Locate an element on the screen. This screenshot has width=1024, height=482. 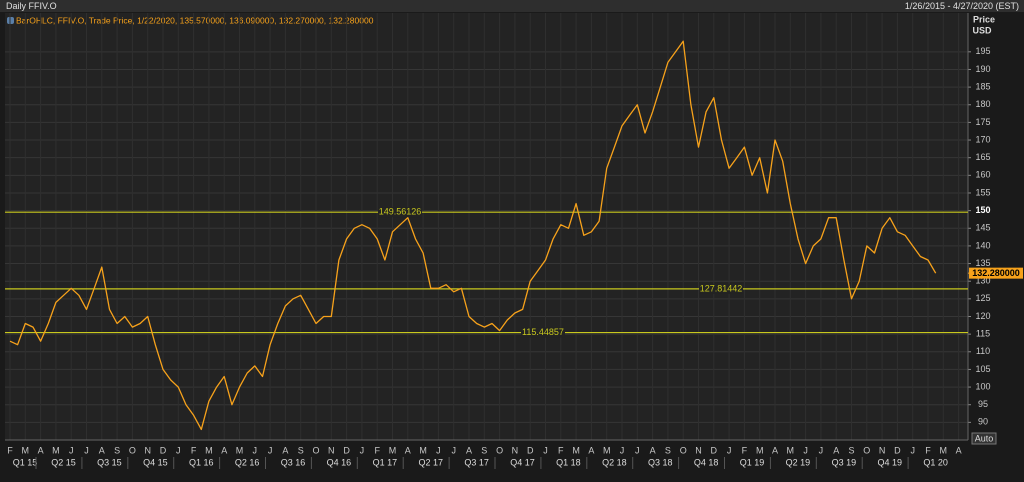
quarter-label: Q4 15 is located at coordinates (155, 462).